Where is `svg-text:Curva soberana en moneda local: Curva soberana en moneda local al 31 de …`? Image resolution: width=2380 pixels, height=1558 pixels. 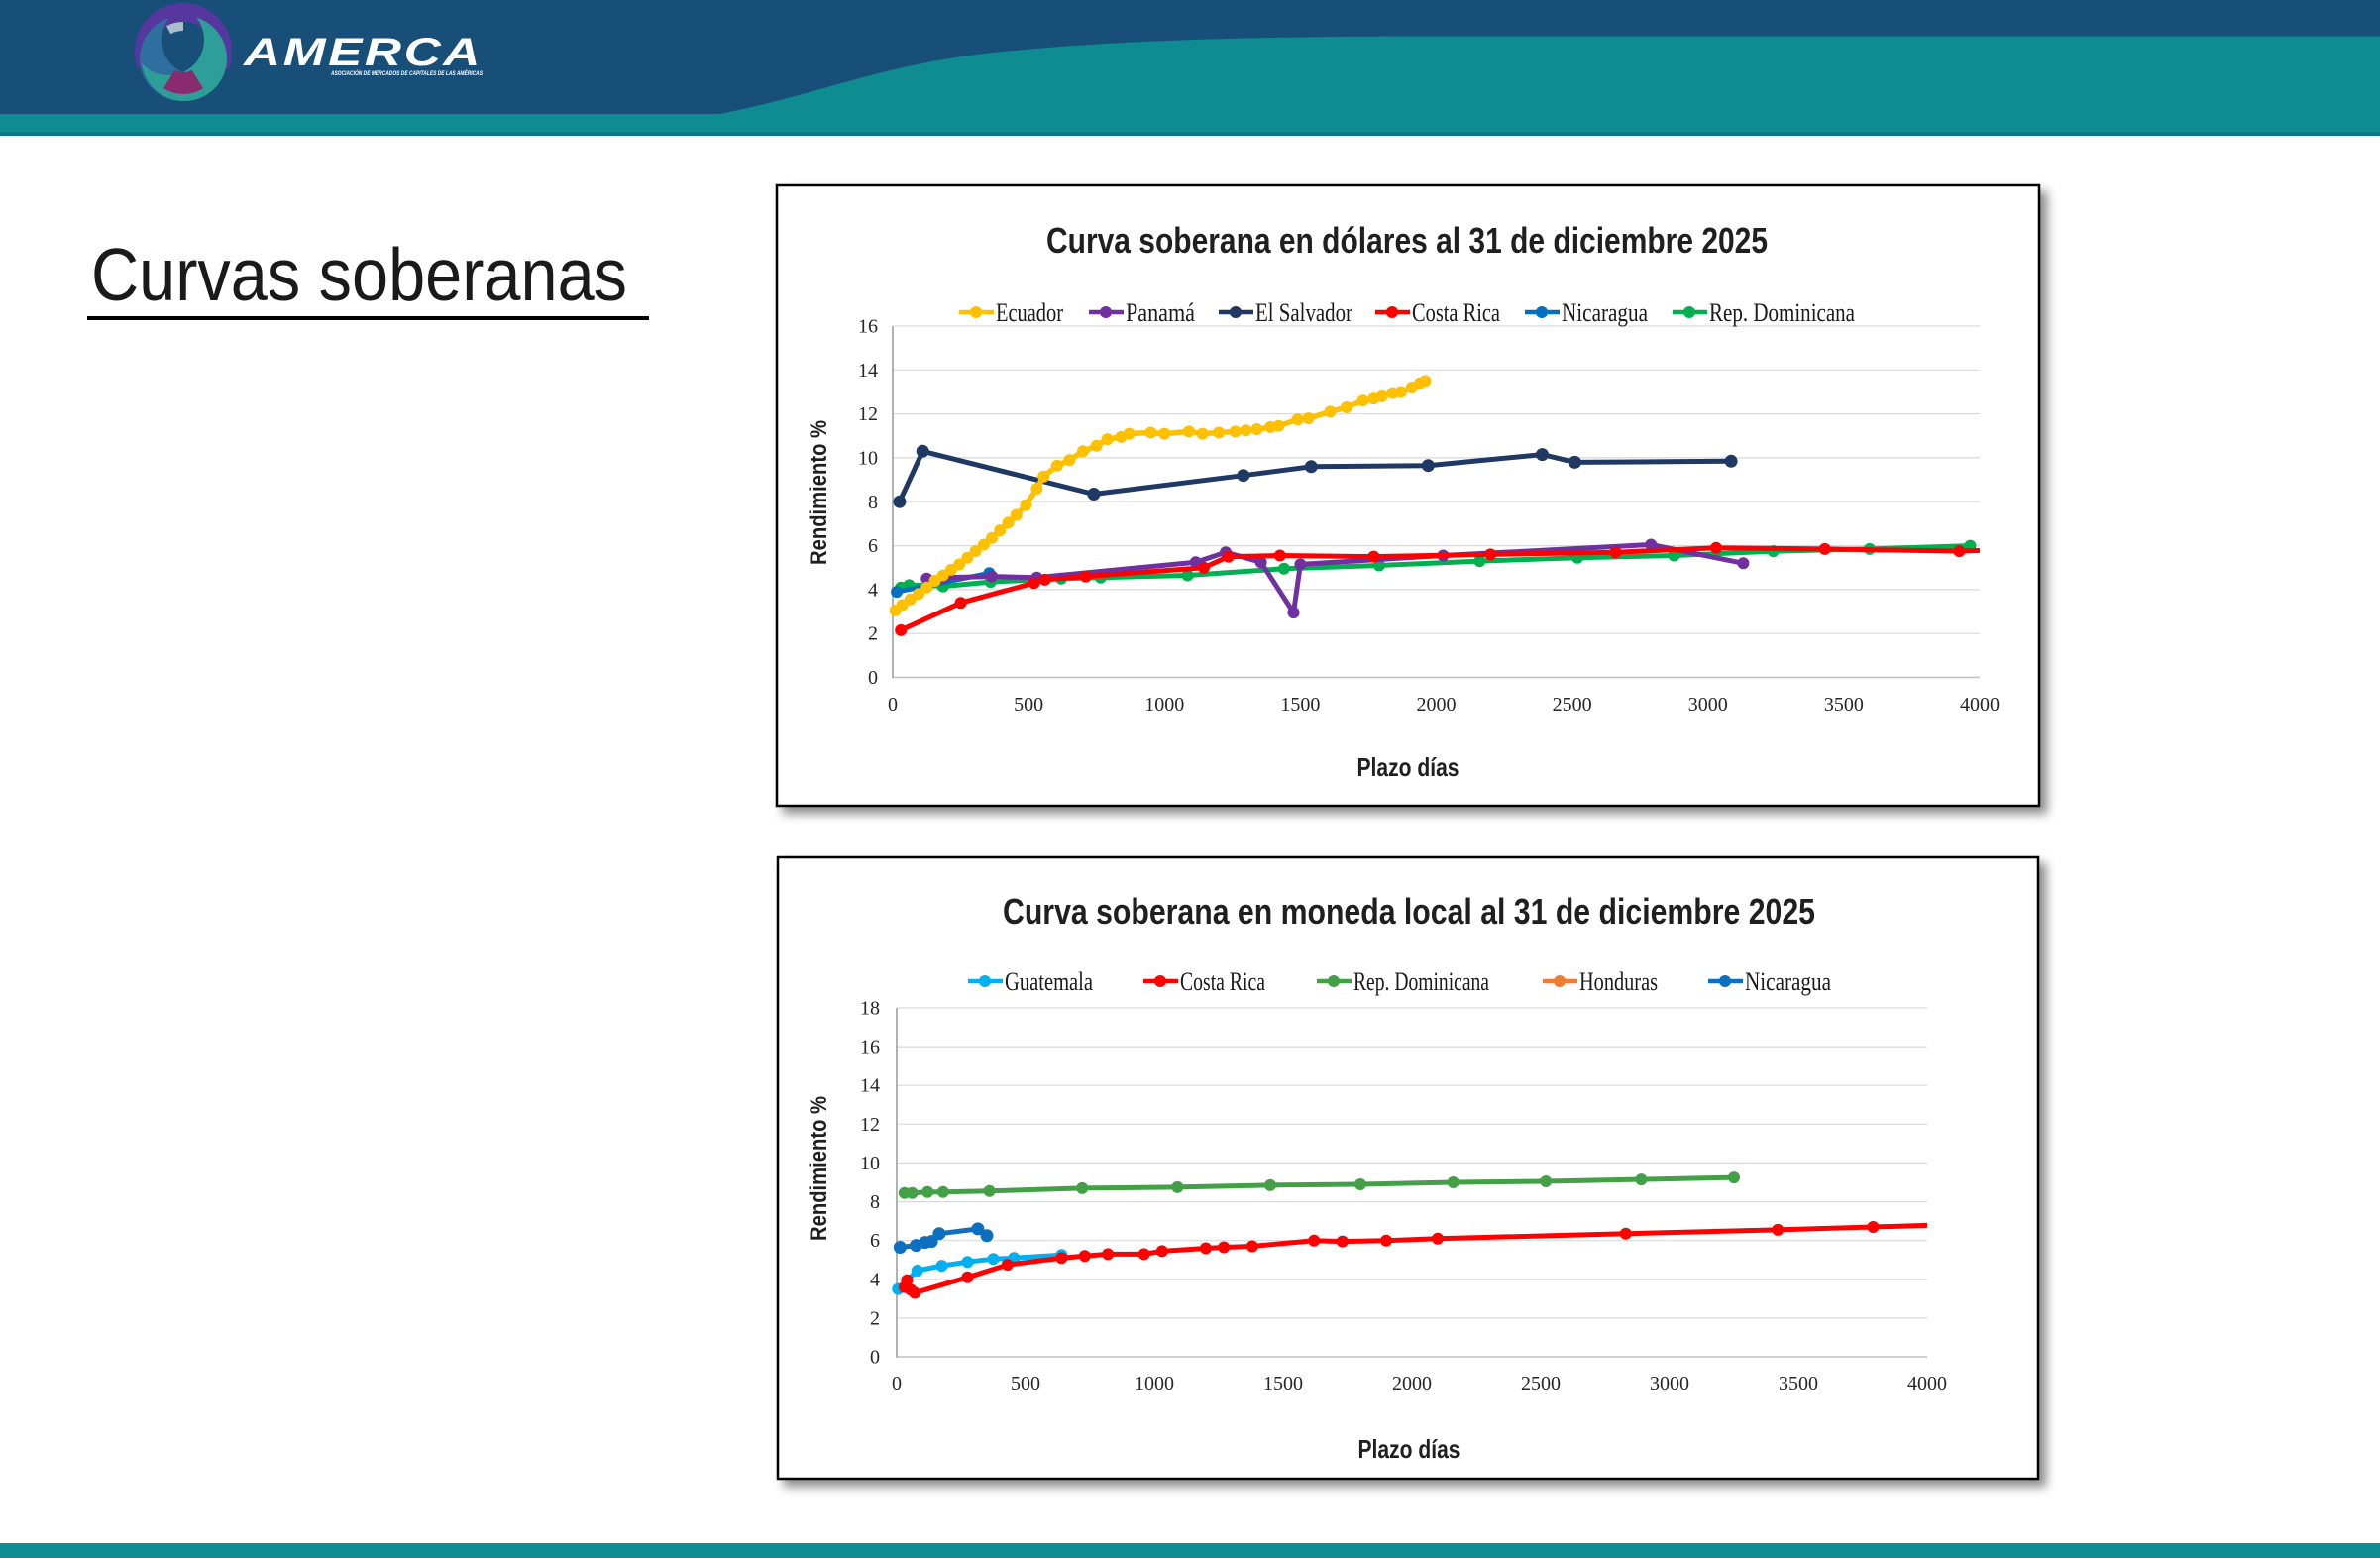 svg-text:Curva soberana en moneda local: Curva soberana en moneda local al 31 de … is located at coordinates (1409, 911).